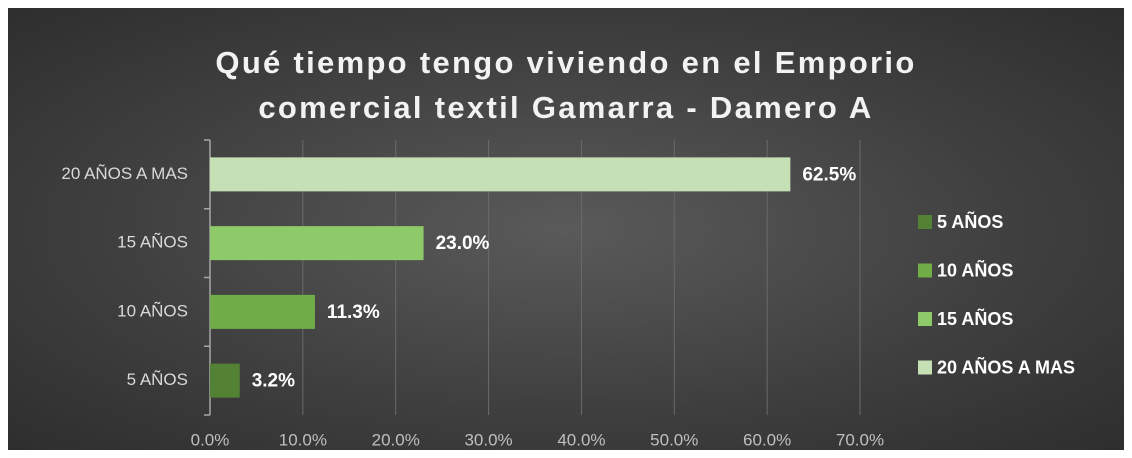  I want to click on legend-label: 20 AÑOS A MAS, so click(1006, 366).